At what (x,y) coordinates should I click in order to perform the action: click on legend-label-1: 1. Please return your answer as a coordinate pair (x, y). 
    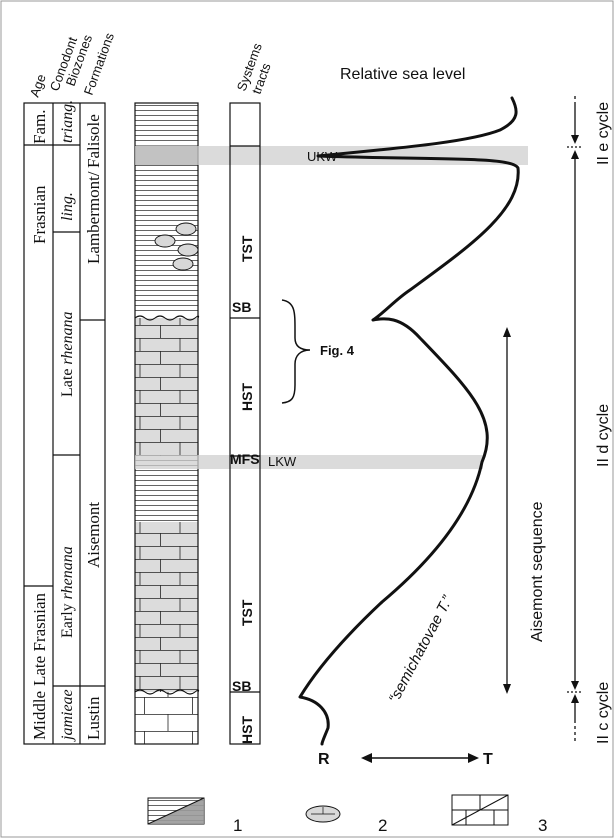
    Looking at the image, I should click on (237, 825).